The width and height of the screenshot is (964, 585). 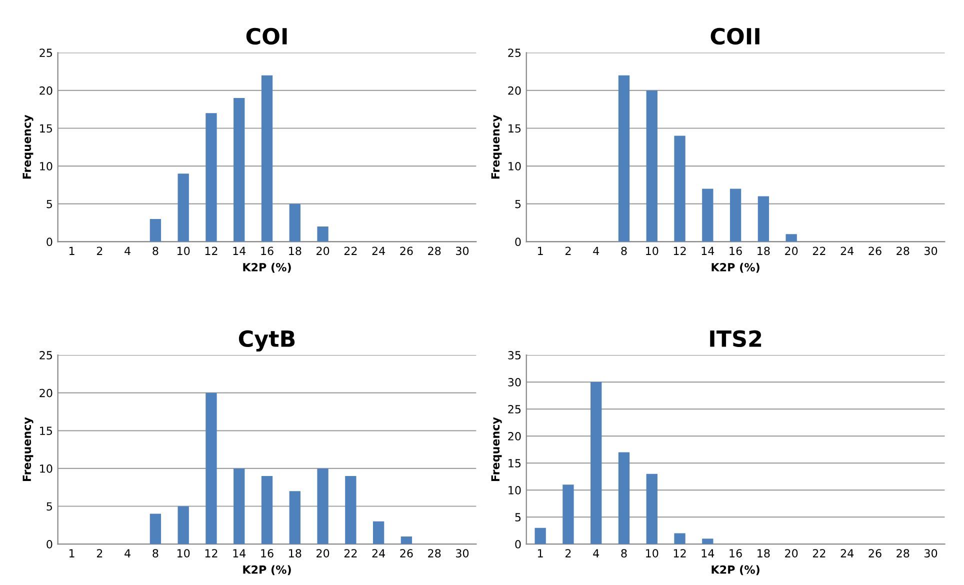 What do you see at coordinates (266, 341) in the screenshot?
I see `chart-title: CytB` at bounding box center [266, 341].